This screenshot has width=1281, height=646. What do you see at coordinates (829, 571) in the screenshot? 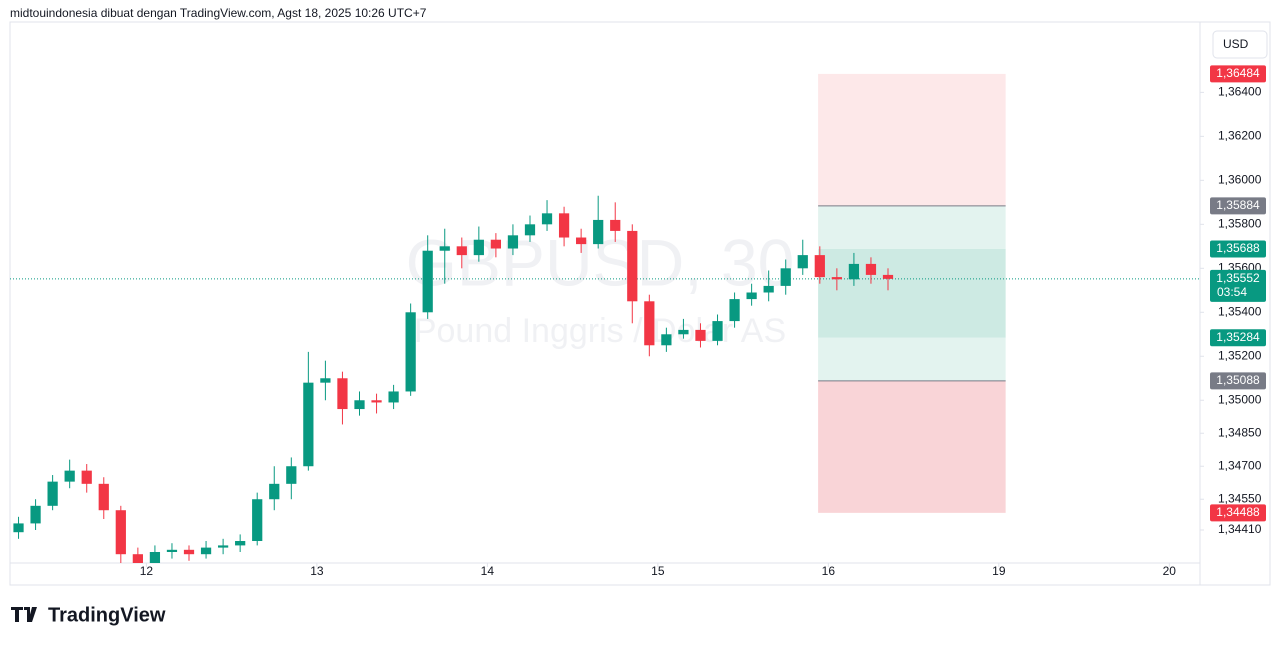
I see `x-tick-label: 16` at bounding box center [829, 571].